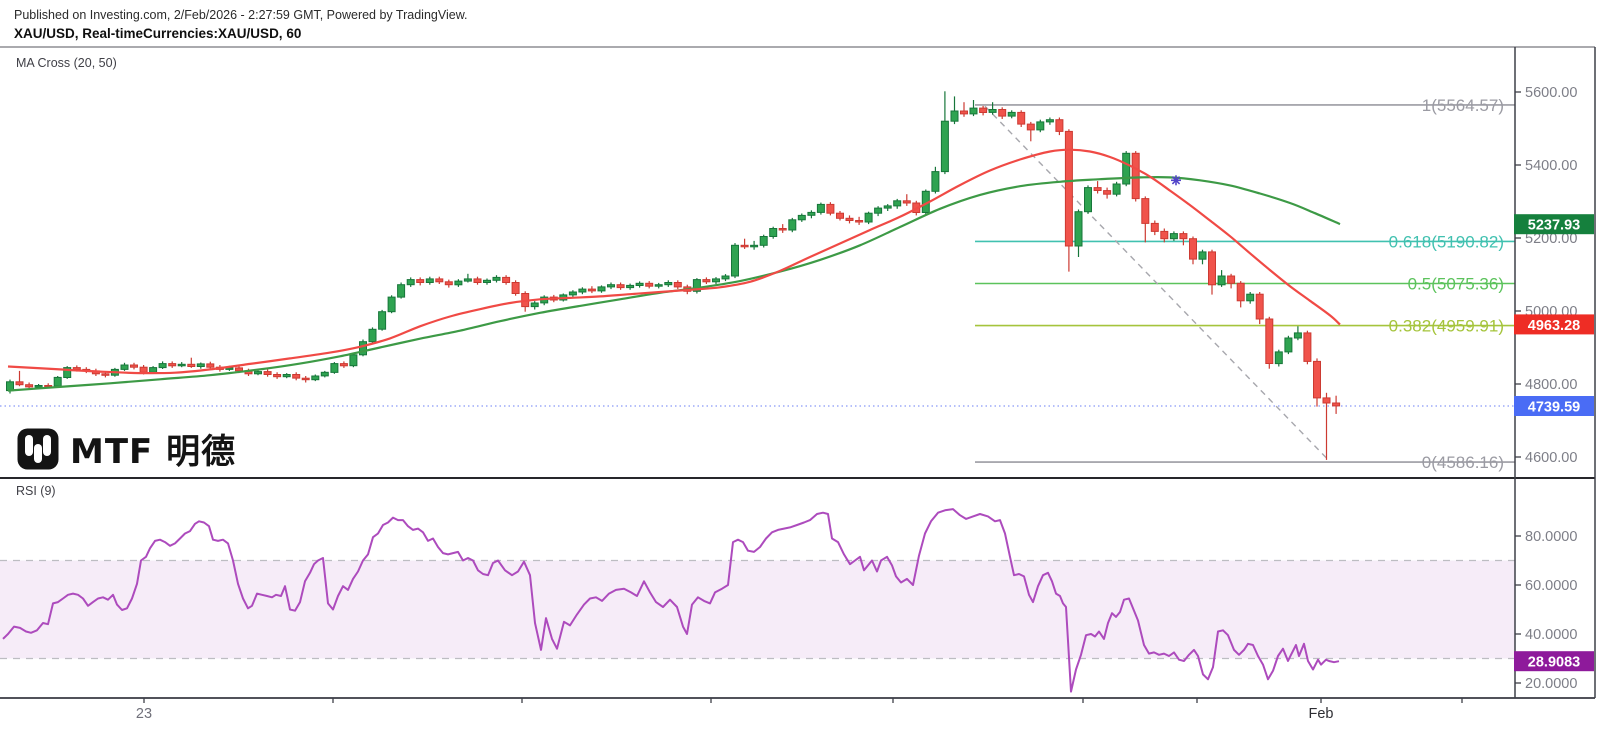 The image size is (1600, 734). What do you see at coordinates (1463, 105) in the screenshot?
I see `fib-label: 1(5564.57)` at bounding box center [1463, 105].